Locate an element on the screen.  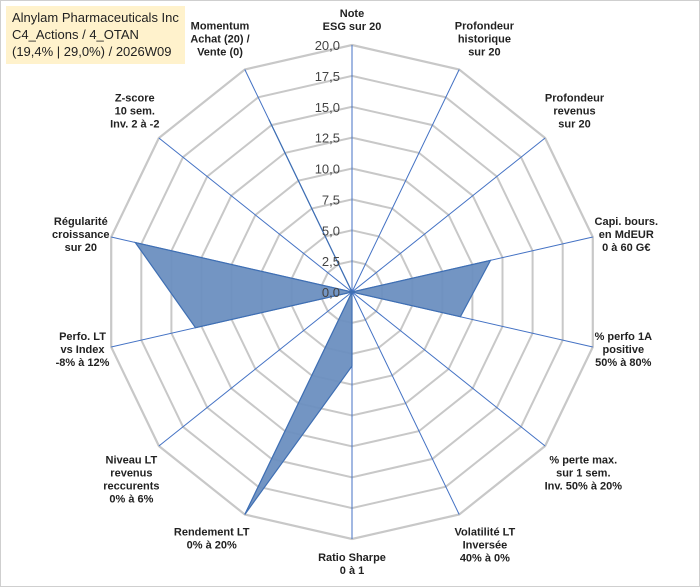
axis-label-text: Profondeur revenus sur 20 is located at coordinates (575, 112).